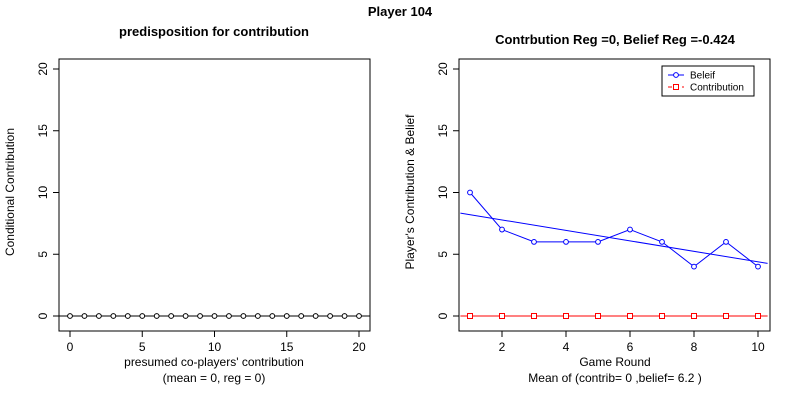 Image resolution: width=800 pixels, height=400 pixels. Describe the element at coordinates (214, 378) in the screenshot. I see `left-chart-xlabel-sub: (mean = 0, reg = 0)` at that location.